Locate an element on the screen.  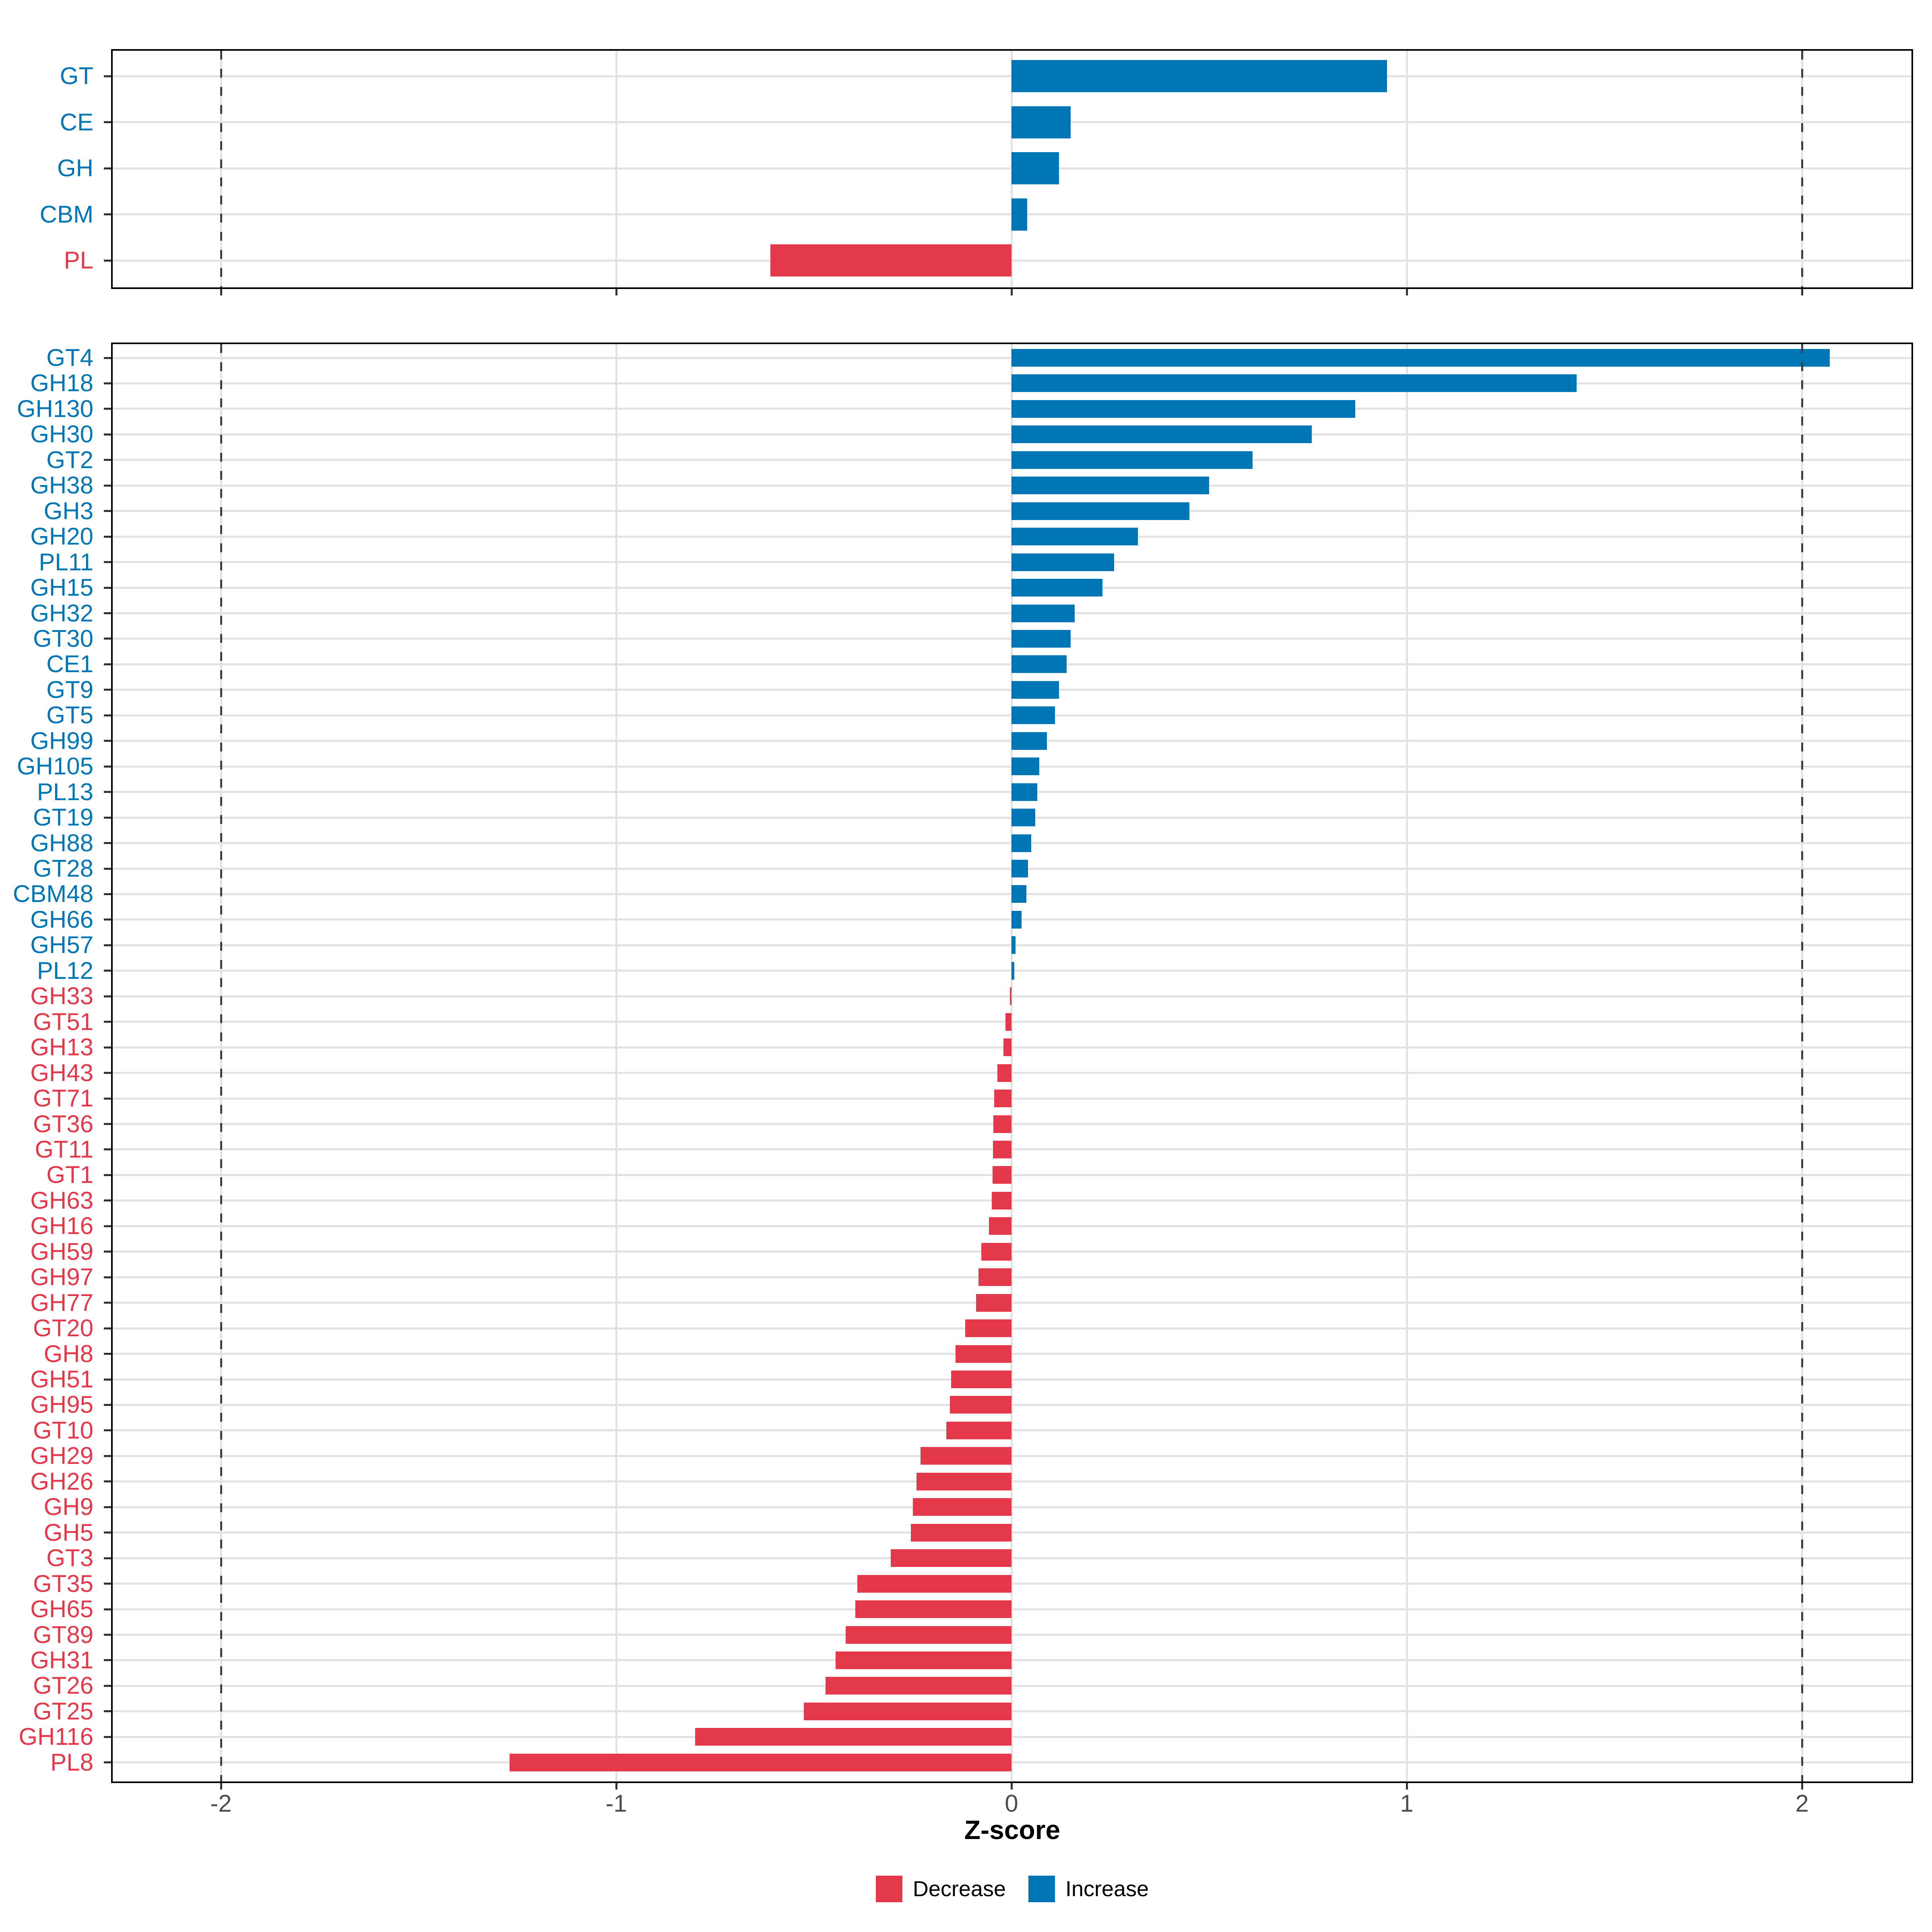
y-axis-label: GH51 is located at coordinates (61, 1379).